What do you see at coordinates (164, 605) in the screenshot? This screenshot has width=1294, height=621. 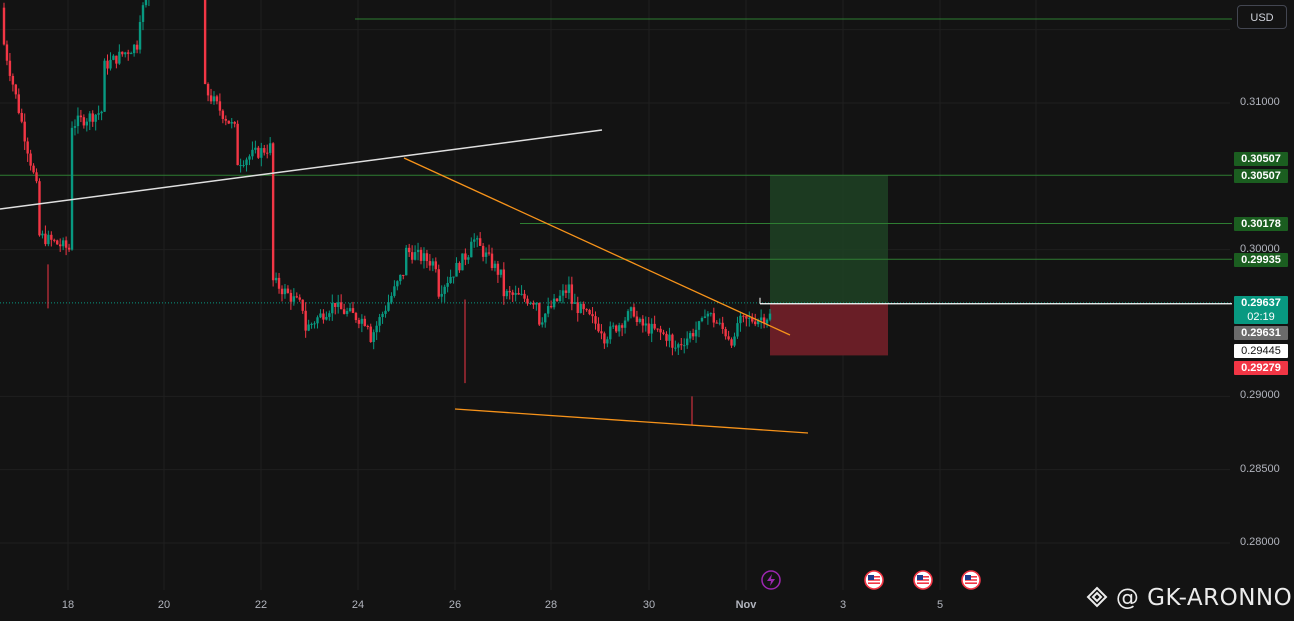 I see `x-axis-tick: 20` at bounding box center [164, 605].